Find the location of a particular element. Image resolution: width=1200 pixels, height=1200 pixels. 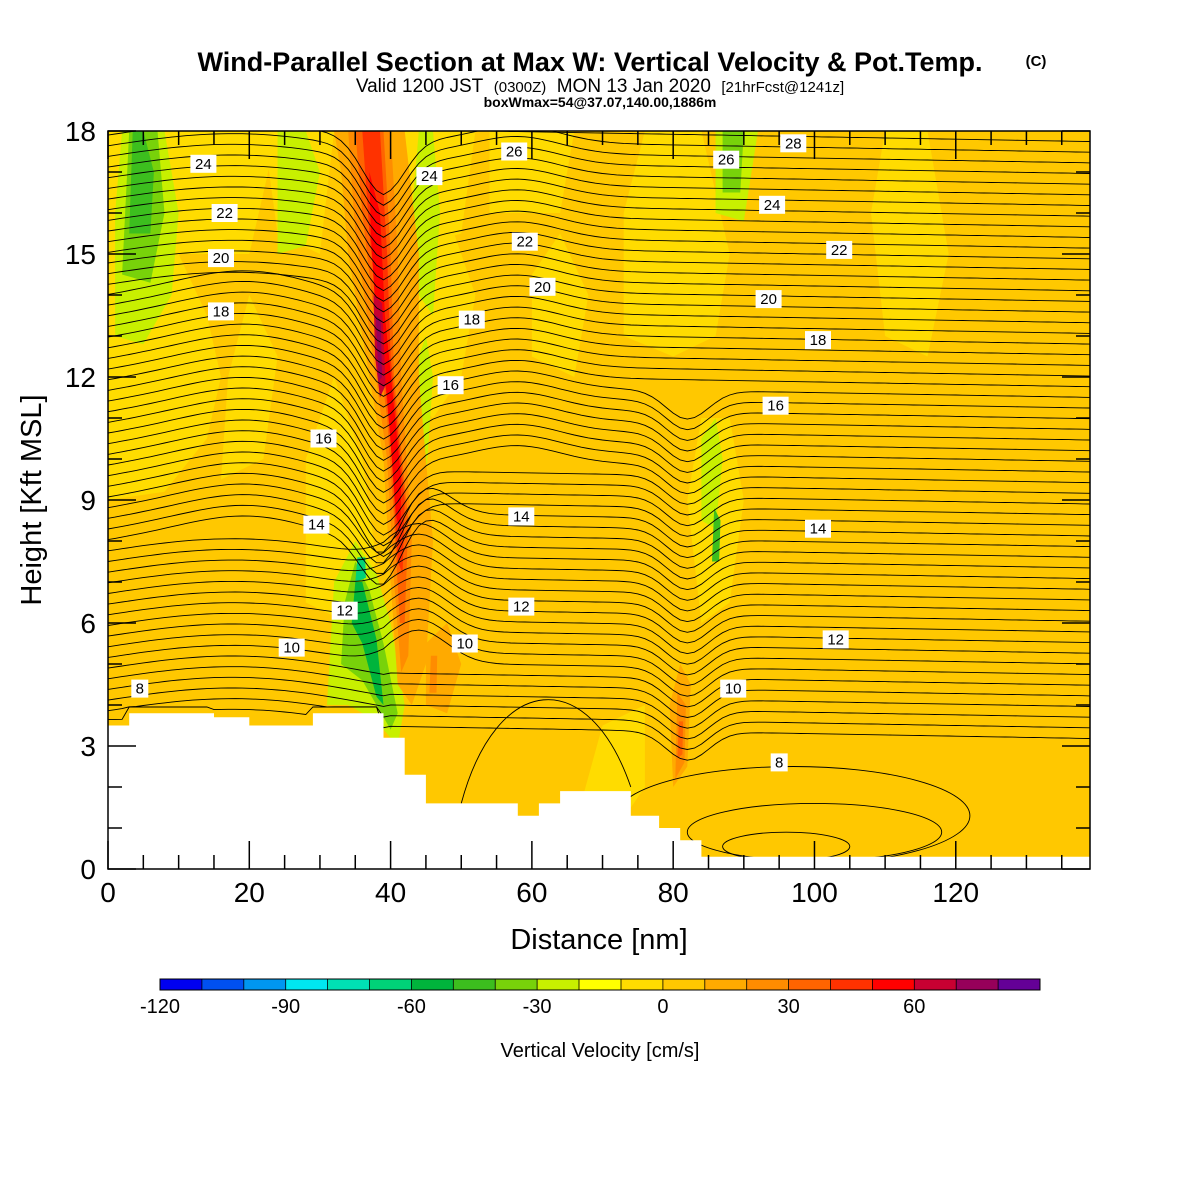

colorbar-tick-label: -60 is located at coordinates (411, 1007).